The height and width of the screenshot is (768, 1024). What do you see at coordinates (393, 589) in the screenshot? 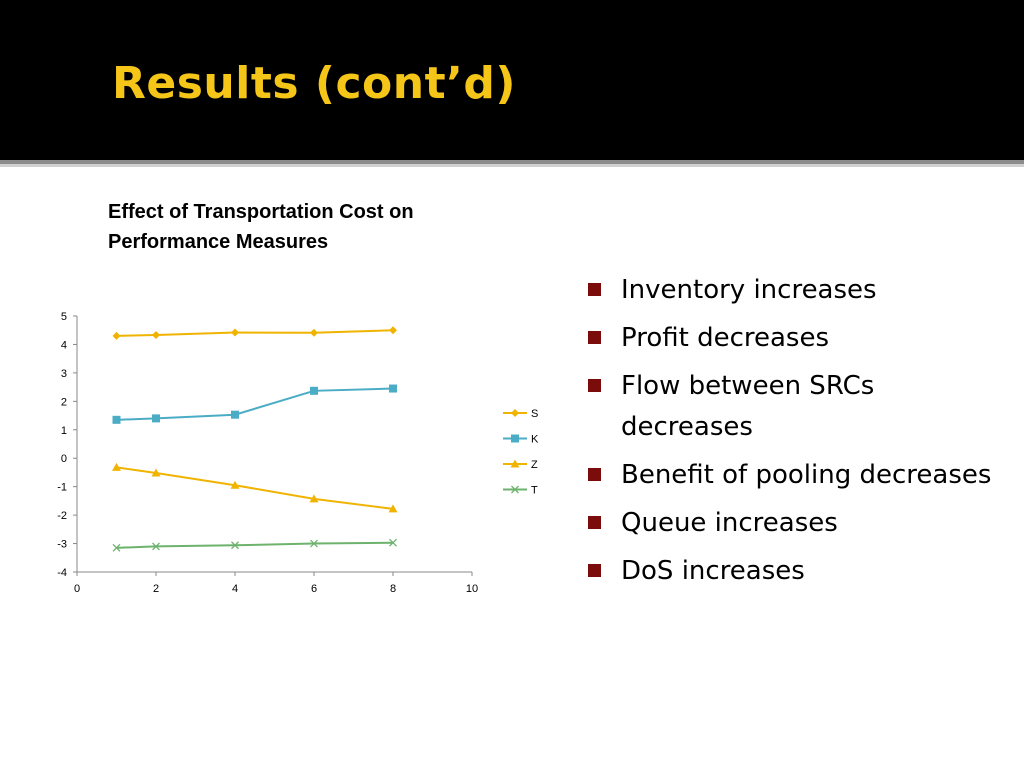
I see `x-tick-label: 8` at bounding box center [393, 589].